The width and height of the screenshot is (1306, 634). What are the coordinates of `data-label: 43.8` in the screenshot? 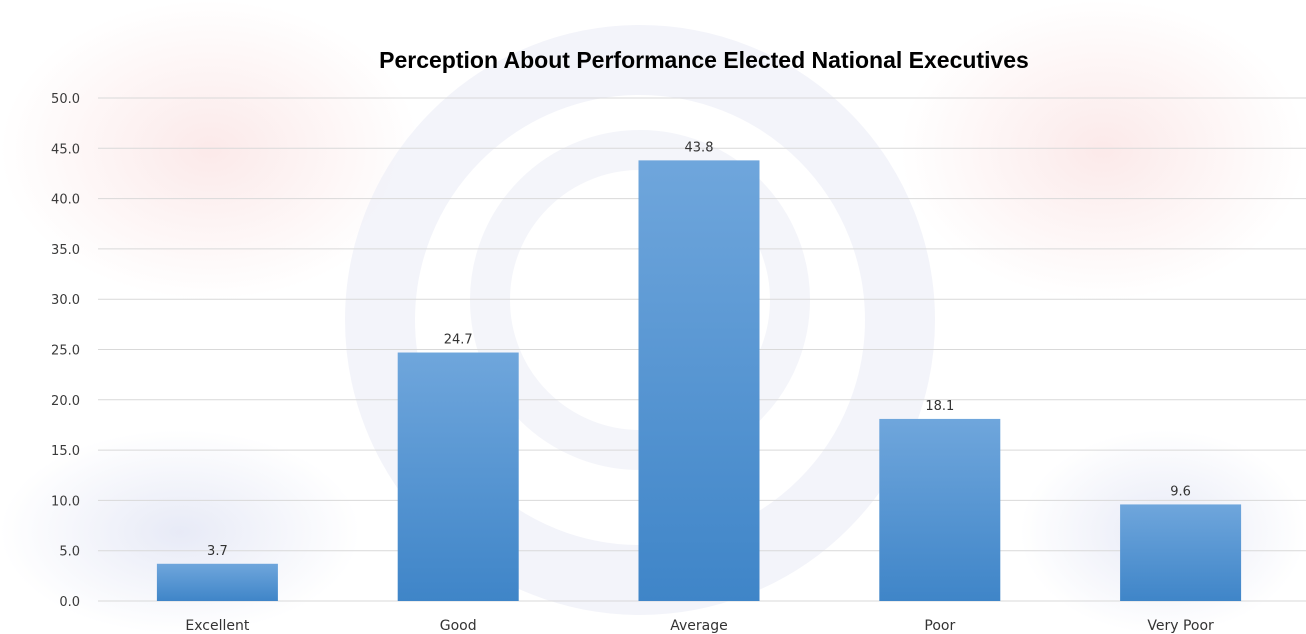 It's located at (699, 147).